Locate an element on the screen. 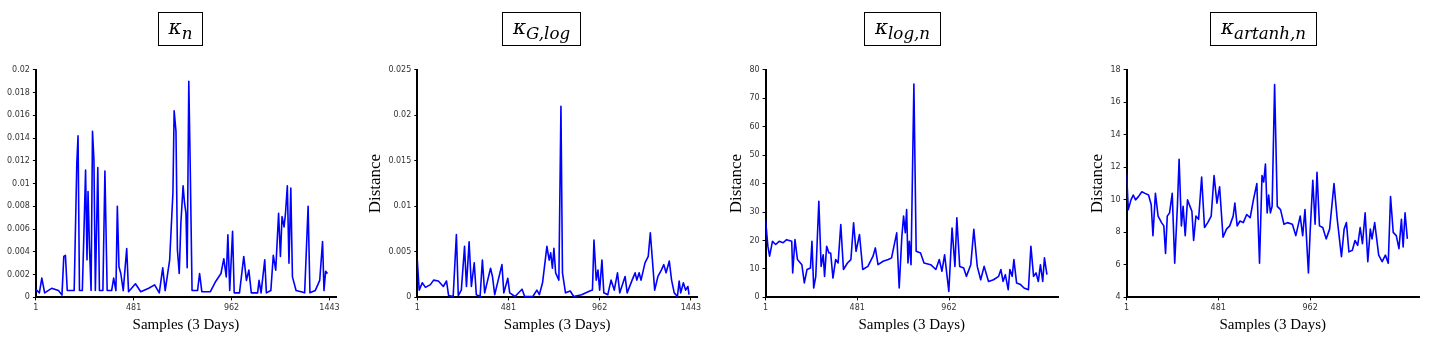 Image resolution: width=1446 pixels, height=341 pixels. y-tick-label: 0.004 is located at coordinates (18, 251).